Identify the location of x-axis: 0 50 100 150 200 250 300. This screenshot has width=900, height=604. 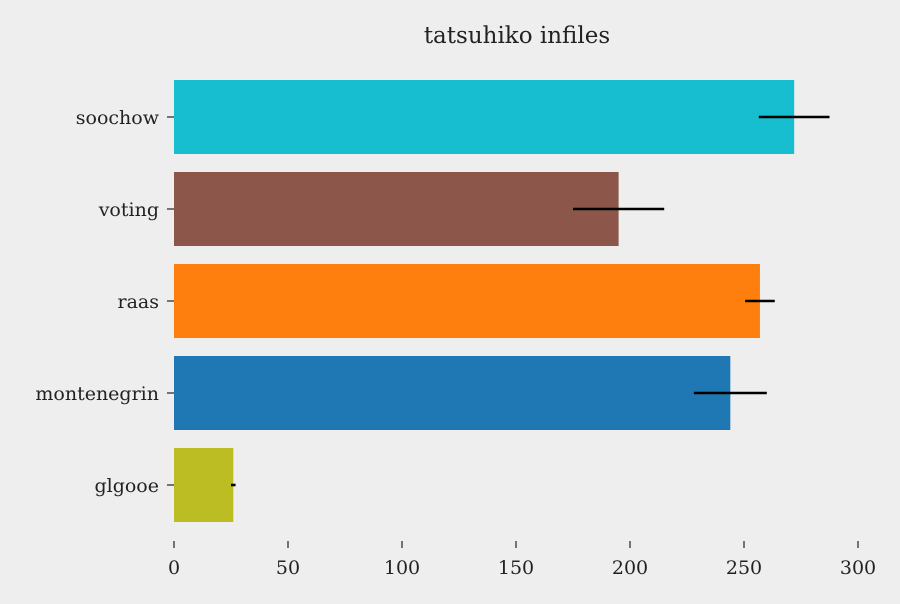
(522, 560).